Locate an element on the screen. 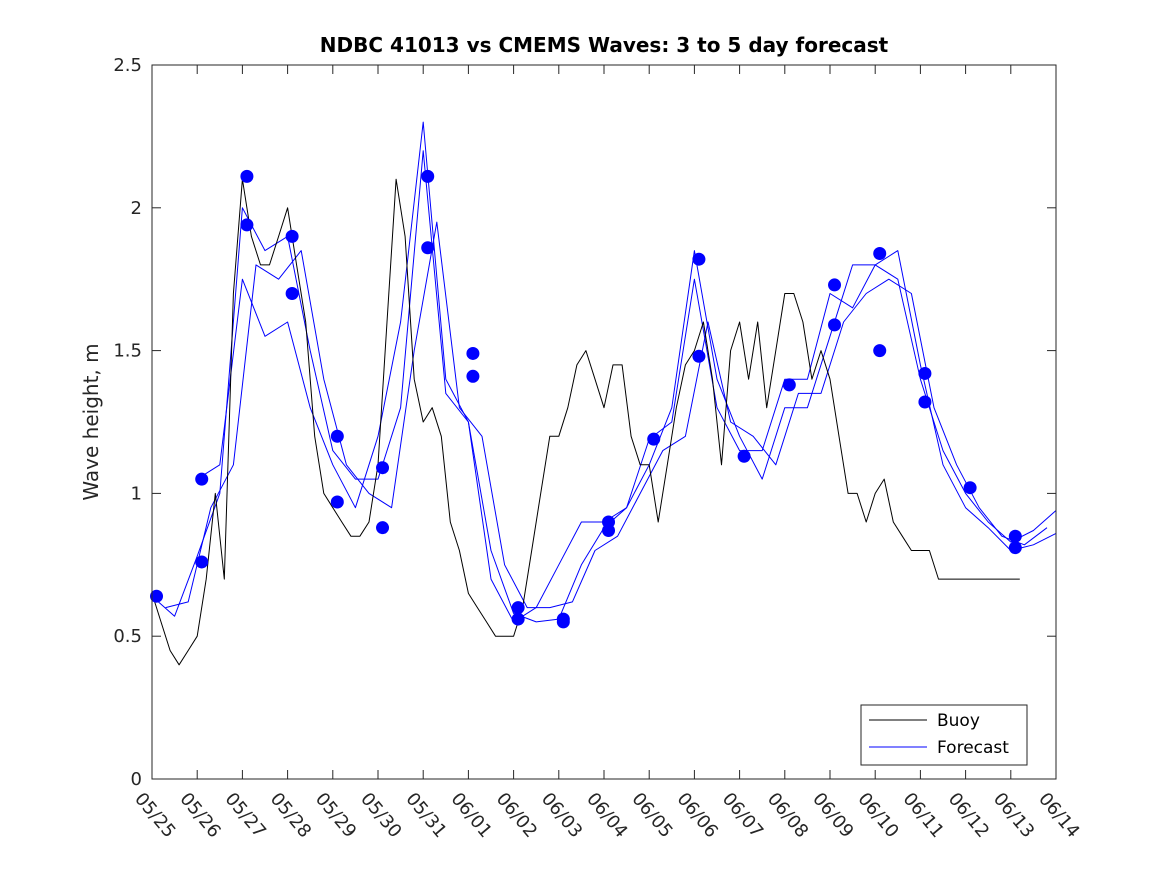  x-tick-label: 06/07 is located at coordinates (742, 815).